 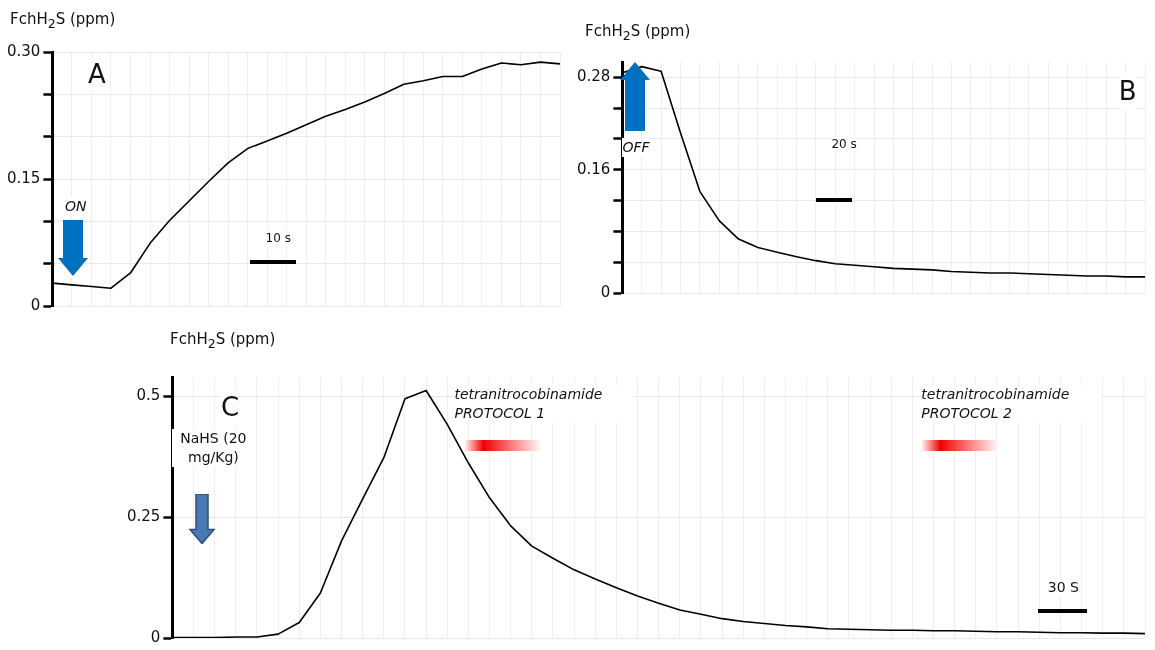 What do you see at coordinates (1127, 91) in the screenshot?
I see `annotation: B` at bounding box center [1127, 91].